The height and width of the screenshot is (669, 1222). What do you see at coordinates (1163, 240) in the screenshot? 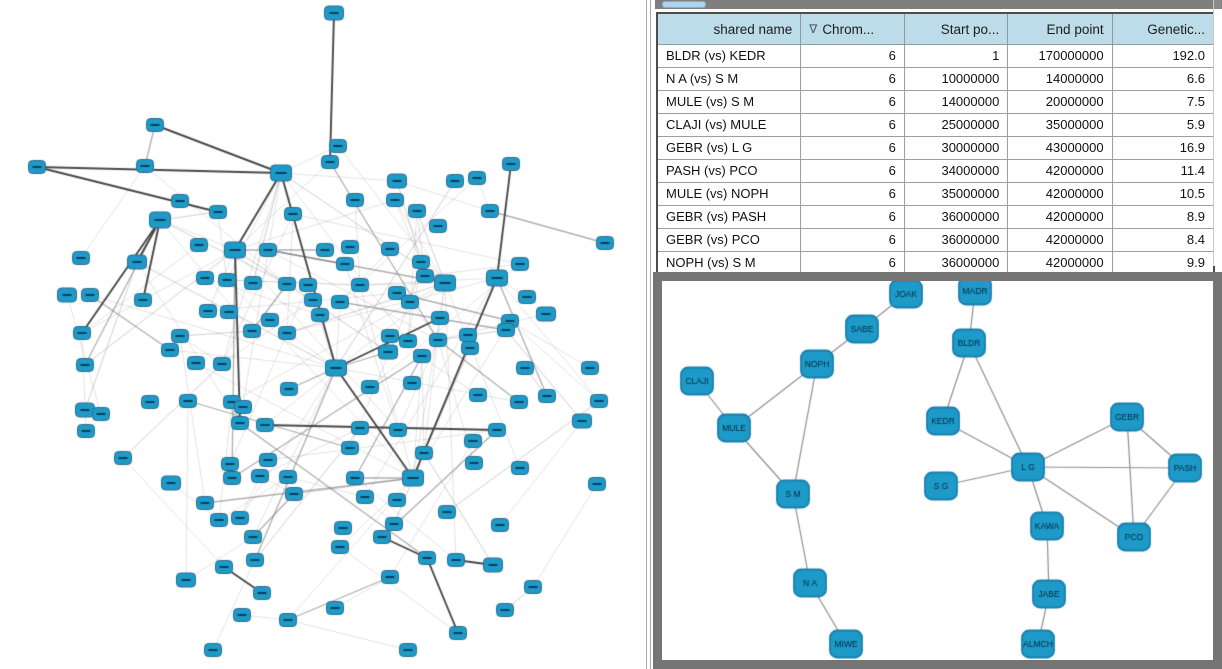
I see `cell-value: 8.4` at bounding box center [1163, 240].